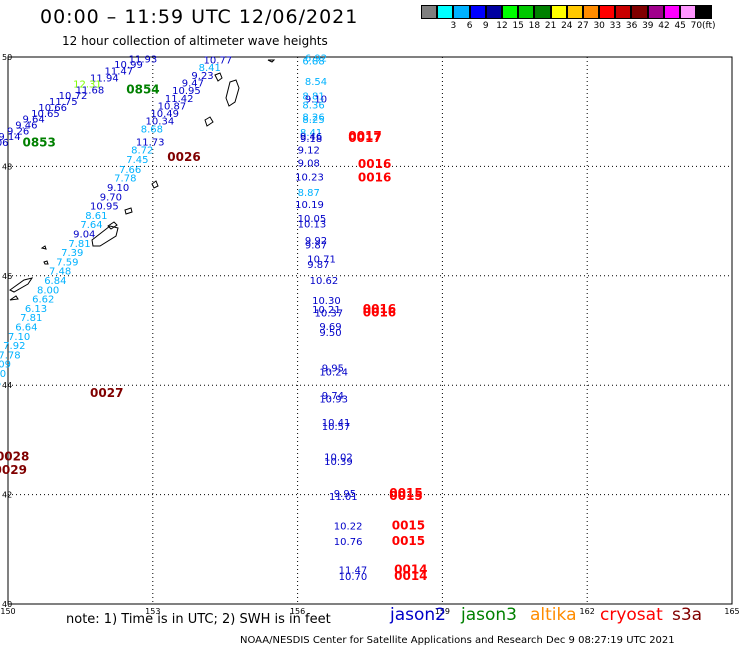 The width and height of the screenshot is (740, 650). Describe the element at coordinates (183, 157) in the screenshot. I see `pass-time-label: 0026` at that location.